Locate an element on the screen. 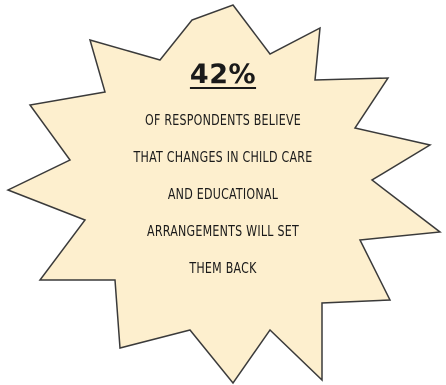  statement-line-5: THEM BACK is located at coordinates (223, 268).